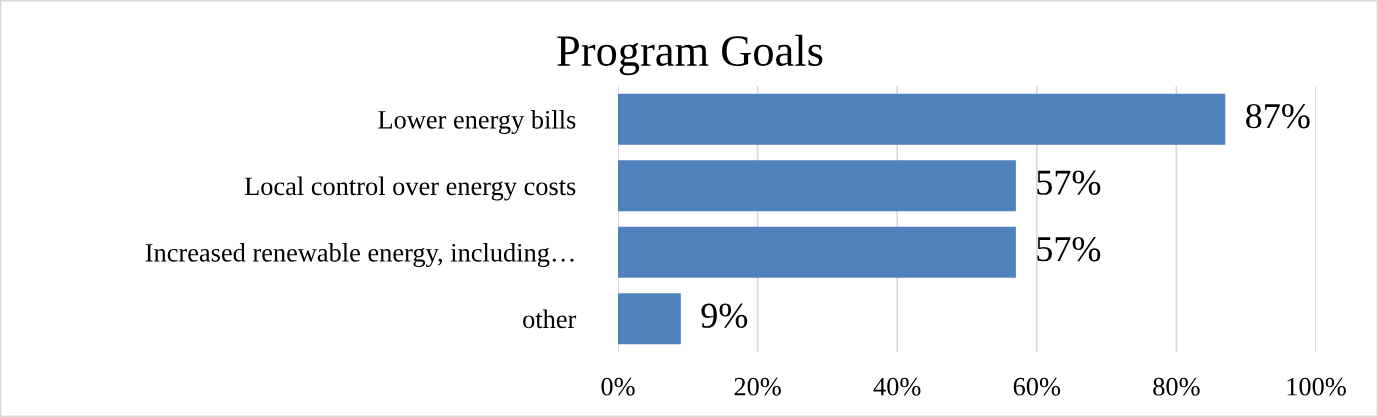  I want to click on x-tick-label: 80%, so click(1176, 386).